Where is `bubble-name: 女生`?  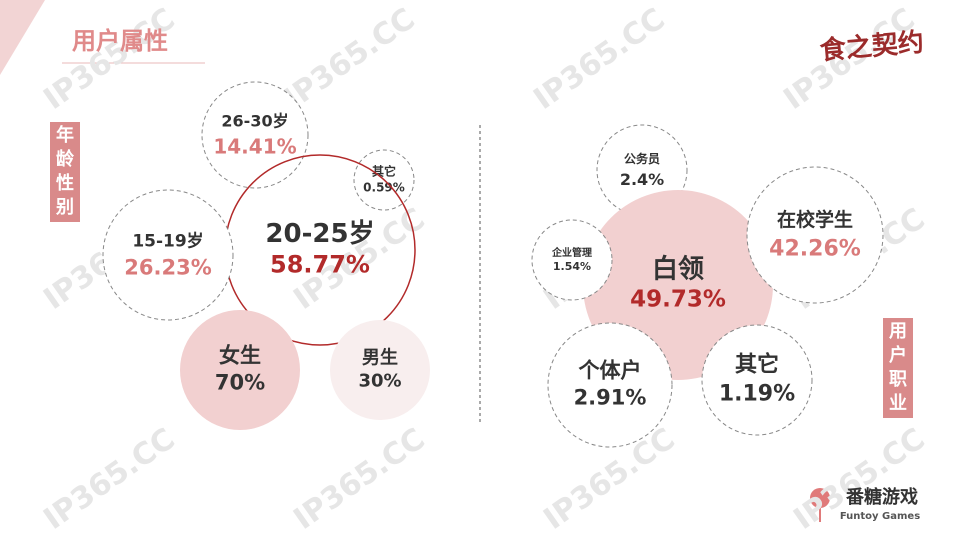 bubble-name: 女生 is located at coordinates (240, 355).